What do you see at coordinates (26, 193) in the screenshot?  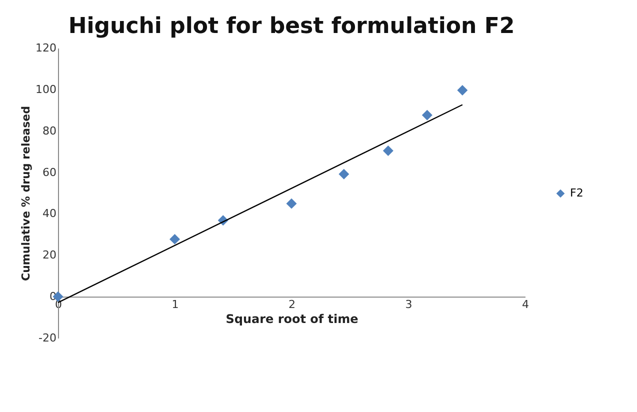 I see `y-axis-title: Cumulative % drug released` at bounding box center [26, 193].